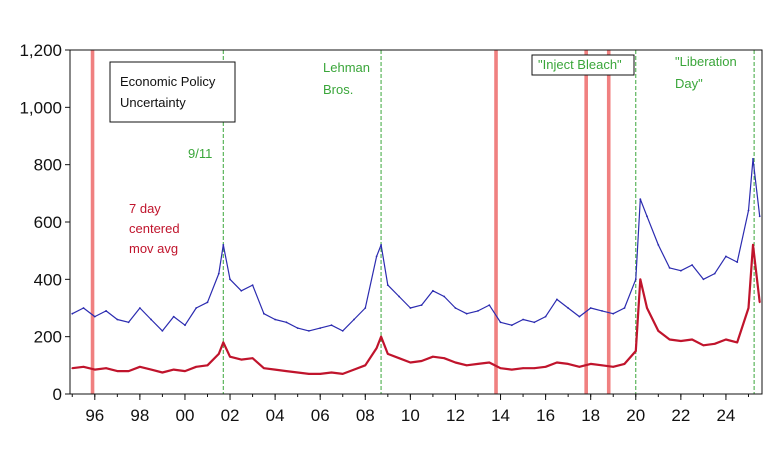 The height and width of the screenshot is (470, 780). What do you see at coordinates (410, 415) in the screenshot?
I see `x-tick-label-7: 10` at bounding box center [410, 415].